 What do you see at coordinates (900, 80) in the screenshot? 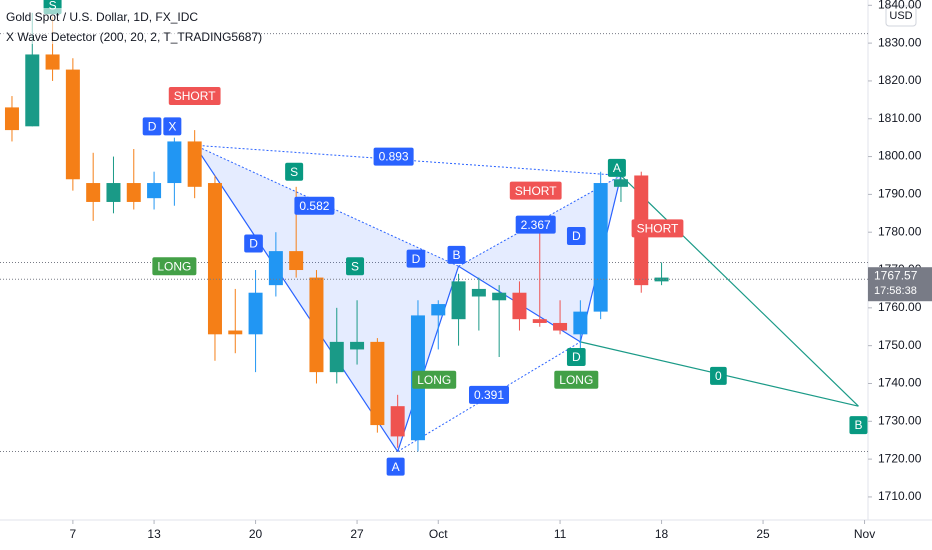
I see `y-tick-label: 1820.00` at bounding box center [900, 80].